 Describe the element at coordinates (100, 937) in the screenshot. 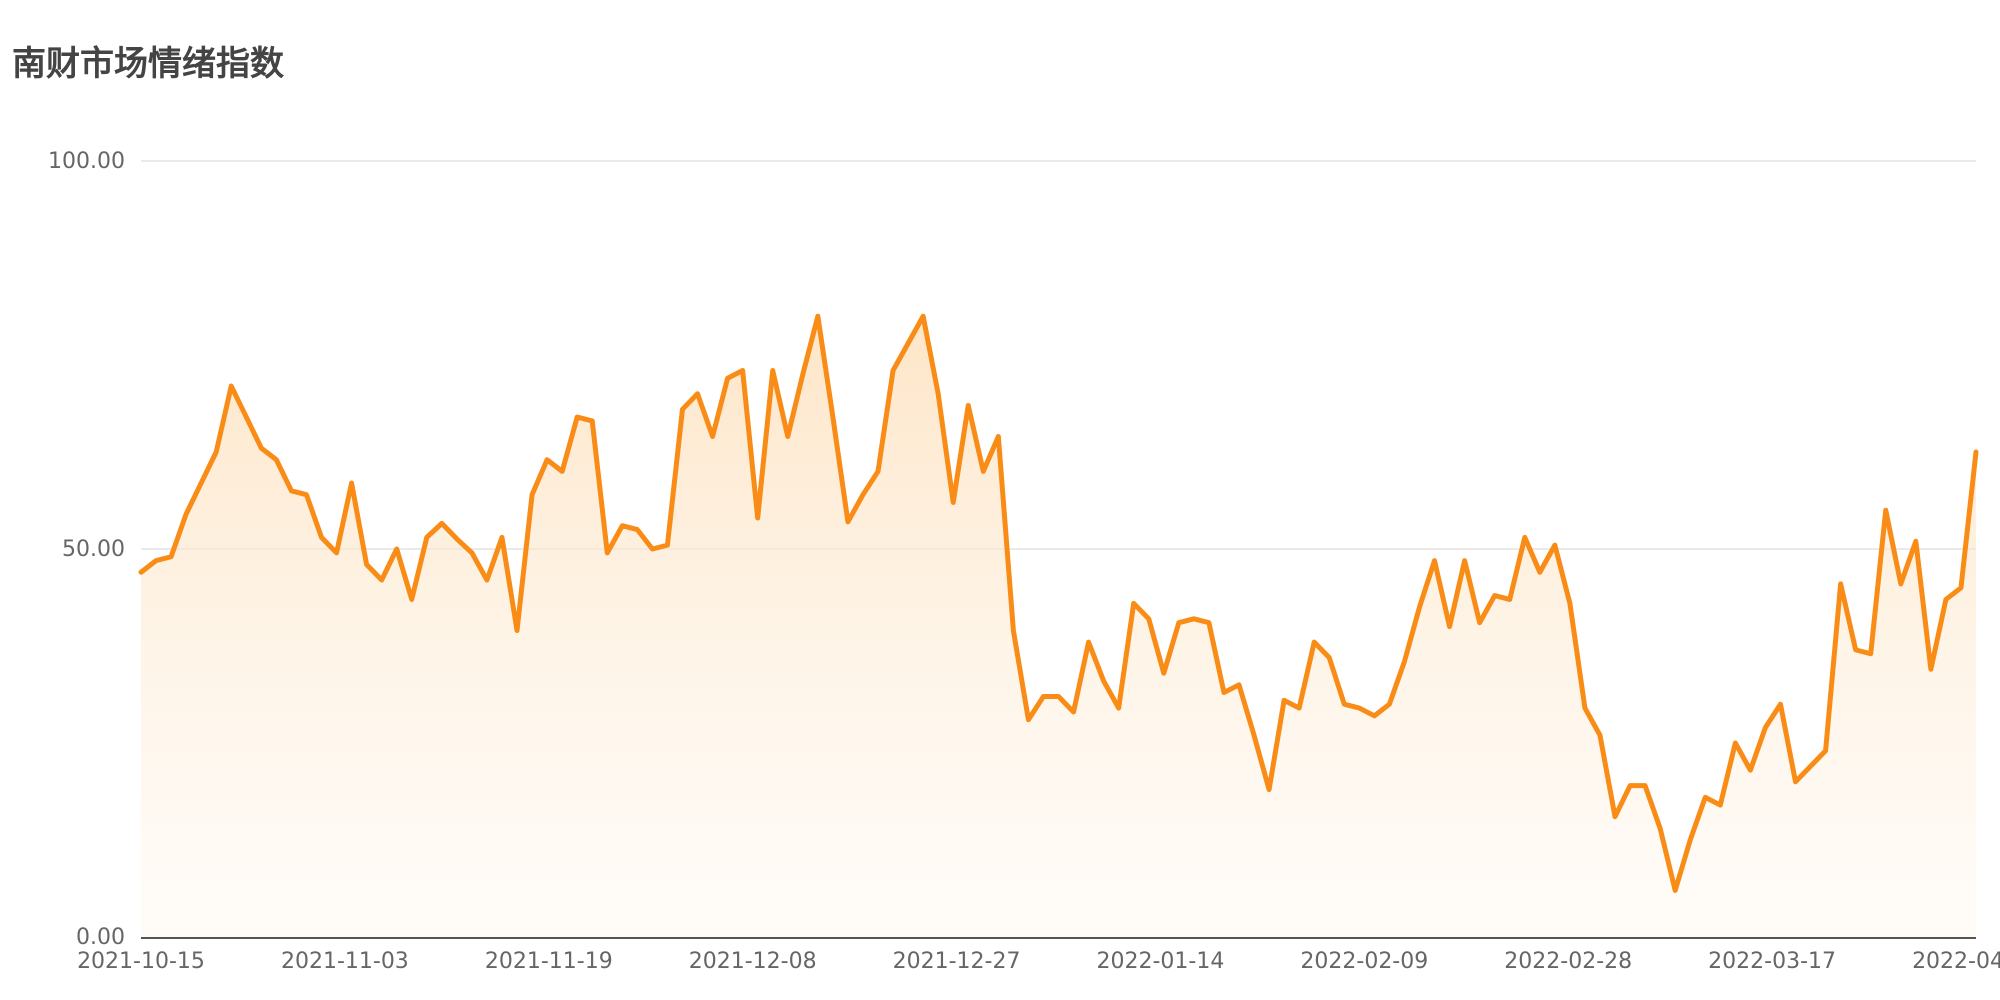

I see `y-tick-label: 0.00` at that location.